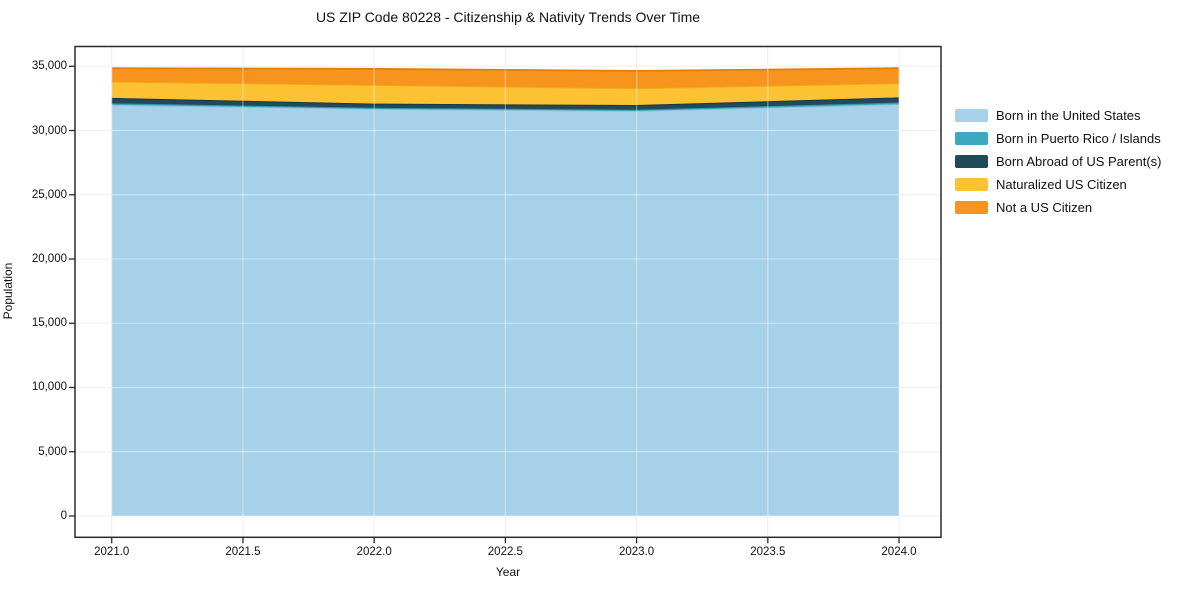  I want to click on y-tick-label: 5,000, so click(52, 451).